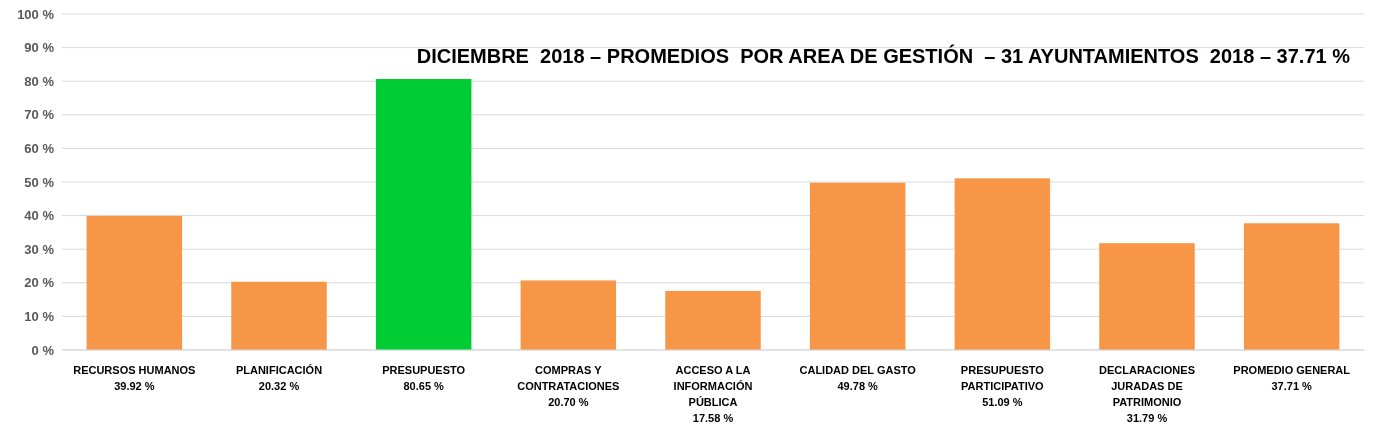 The width and height of the screenshot is (1376, 435). I want to click on y-tick-label: 90 %, so click(39, 48).